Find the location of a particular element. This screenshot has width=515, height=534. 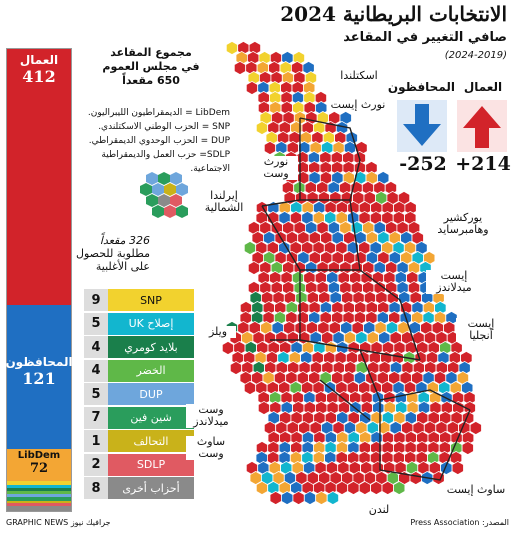

legend-row-sdlp: 2 SDLP is located at coordinates (139, 464).